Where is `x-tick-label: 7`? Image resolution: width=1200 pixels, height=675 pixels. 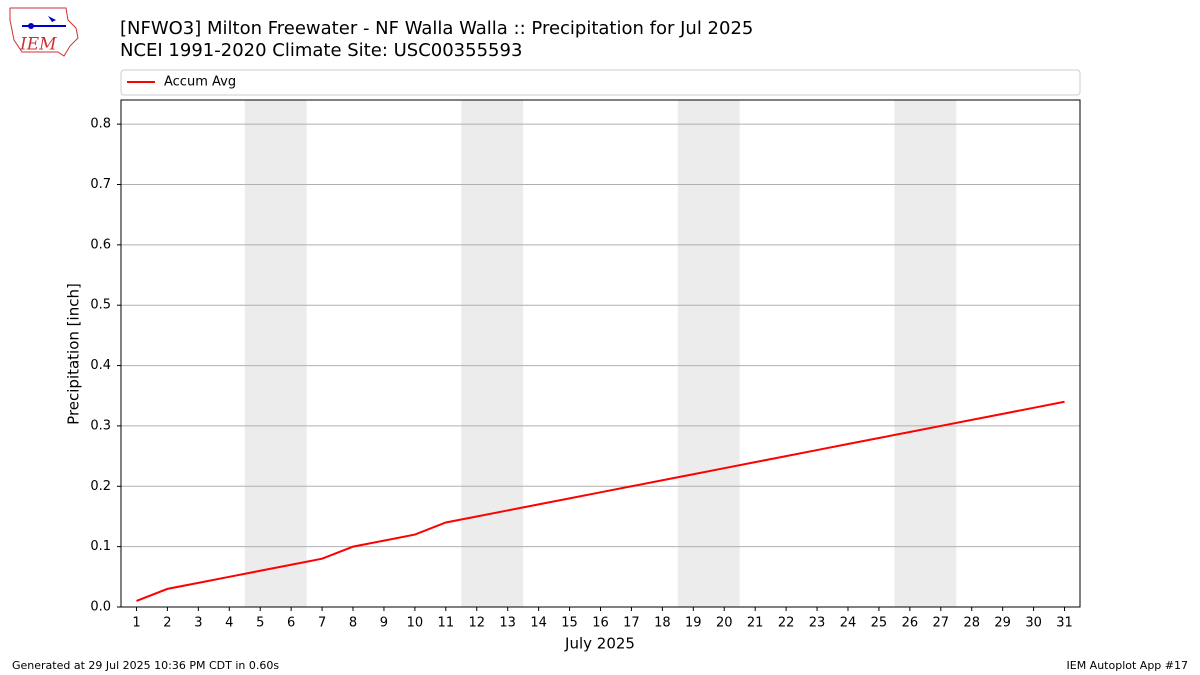 x-tick-label: 7 is located at coordinates (322, 623).